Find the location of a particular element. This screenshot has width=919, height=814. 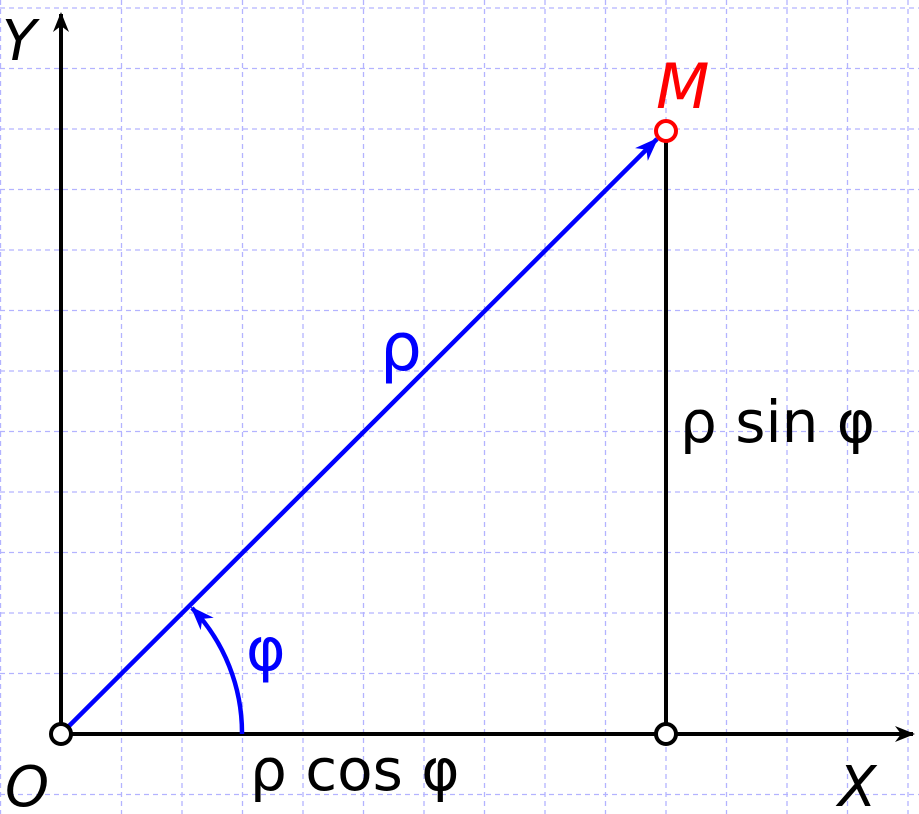

angle-arc is located at coordinates (217, 670).